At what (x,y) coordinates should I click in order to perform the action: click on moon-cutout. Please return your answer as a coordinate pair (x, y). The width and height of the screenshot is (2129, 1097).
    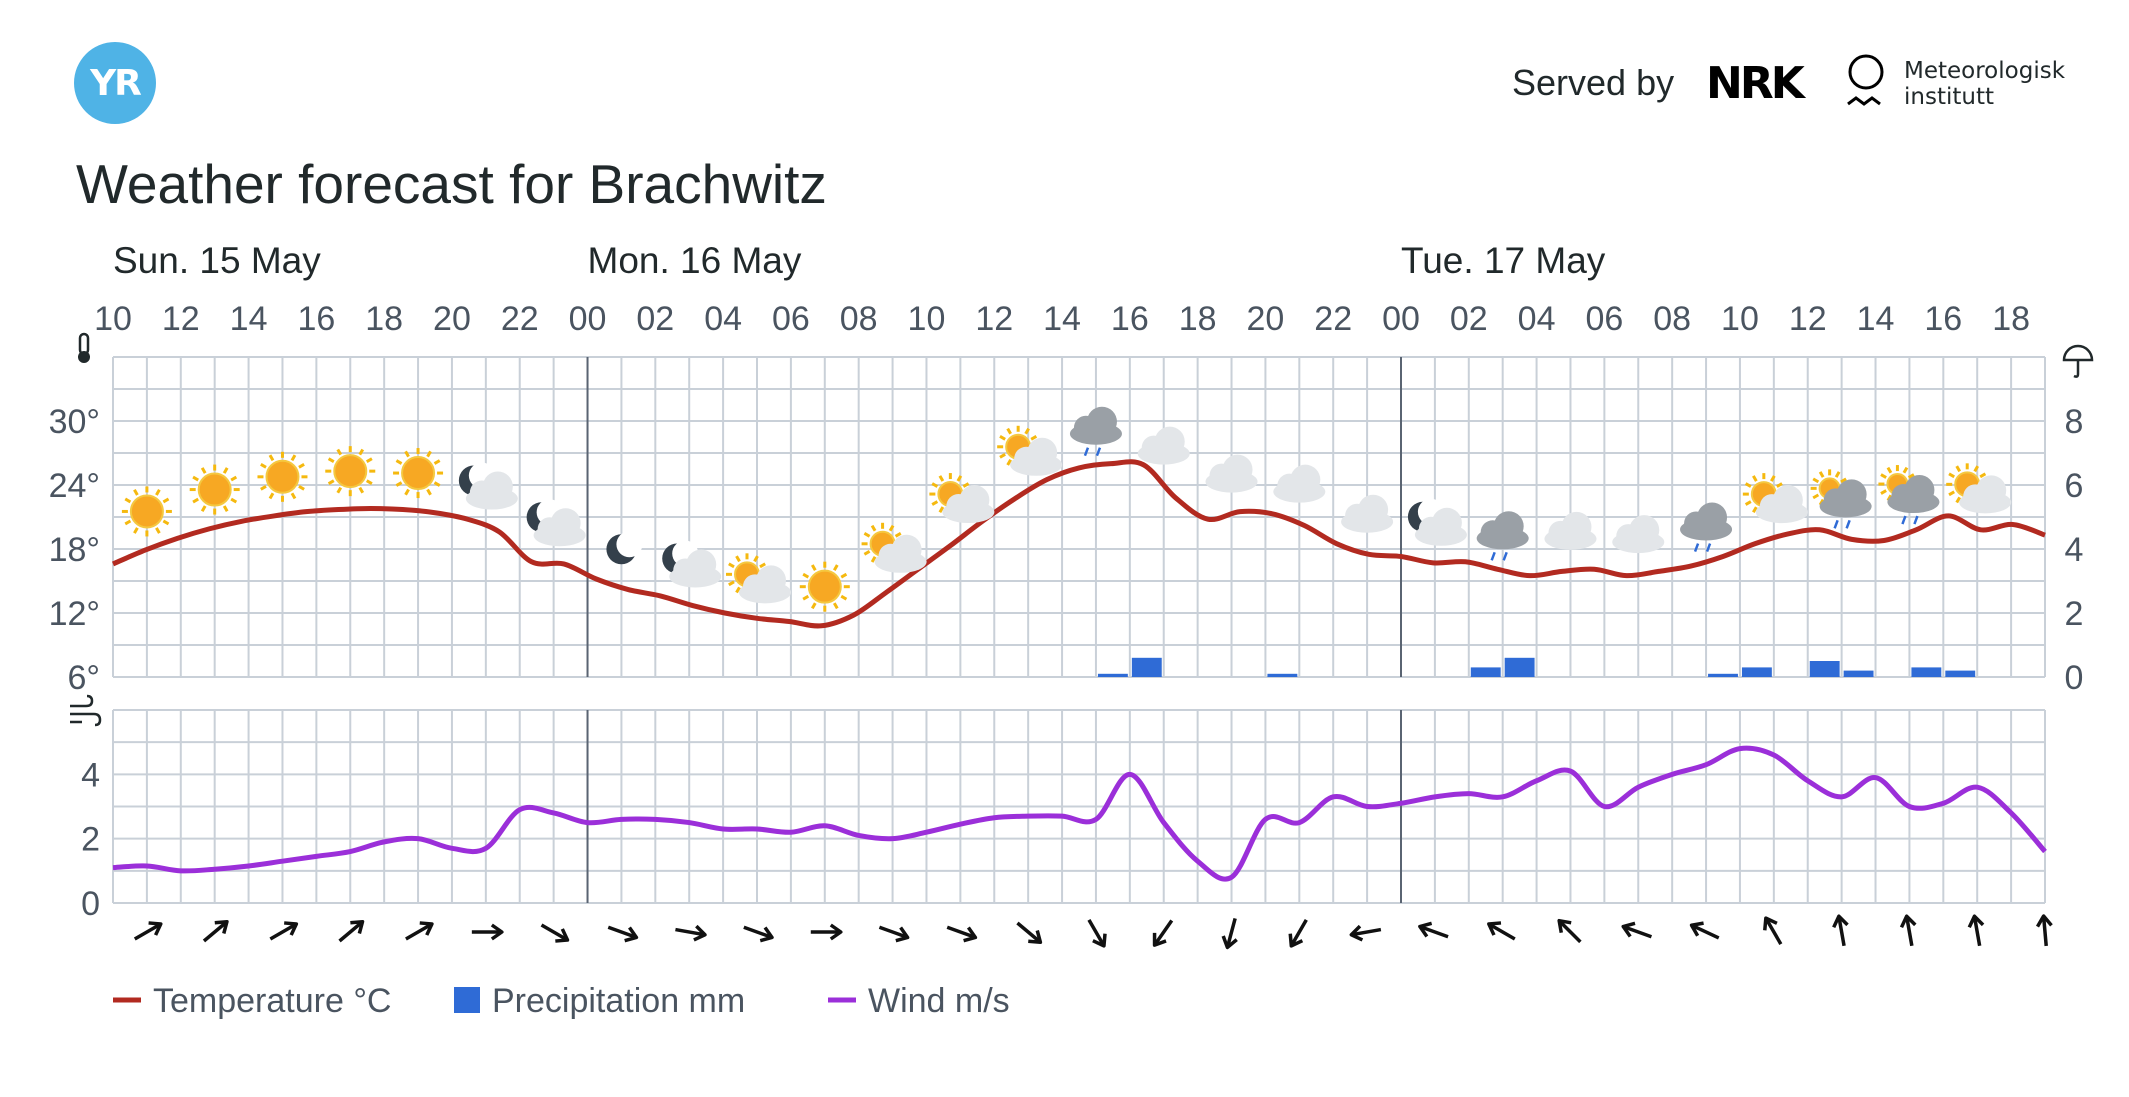
    Looking at the image, I should click on (629, 544).